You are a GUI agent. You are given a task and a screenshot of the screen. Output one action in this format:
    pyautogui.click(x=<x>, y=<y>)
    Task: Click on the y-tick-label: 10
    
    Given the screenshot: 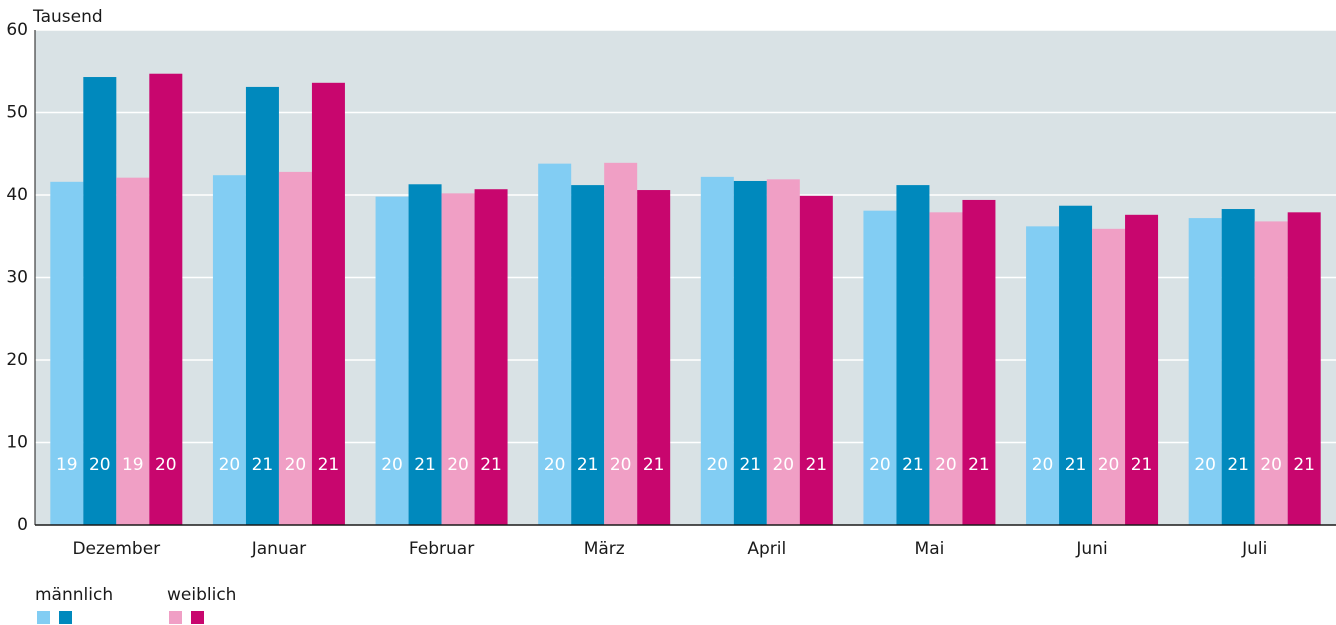 What is the action you would take?
    pyautogui.click(x=17, y=443)
    